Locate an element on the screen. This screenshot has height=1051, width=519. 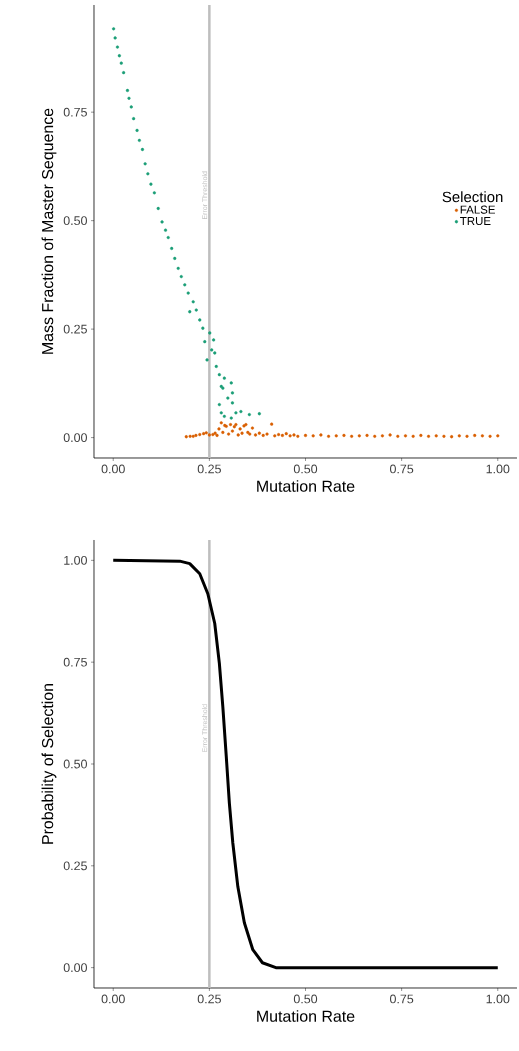
y-tick-label: 1.00 is located at coordinates (75, 560).